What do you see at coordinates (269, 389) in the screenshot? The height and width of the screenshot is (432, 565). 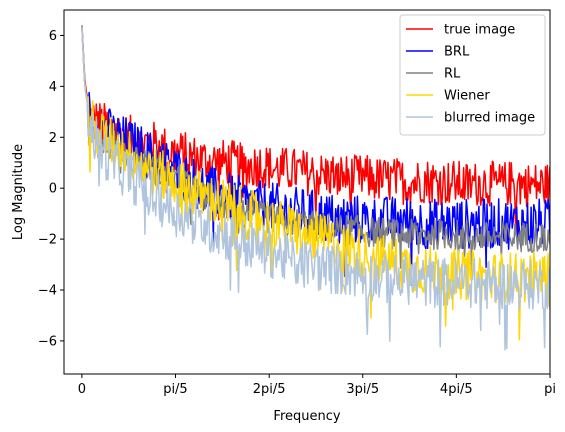 I see `x-tick-label: 2pi/5` at bounding box center [269, 389].